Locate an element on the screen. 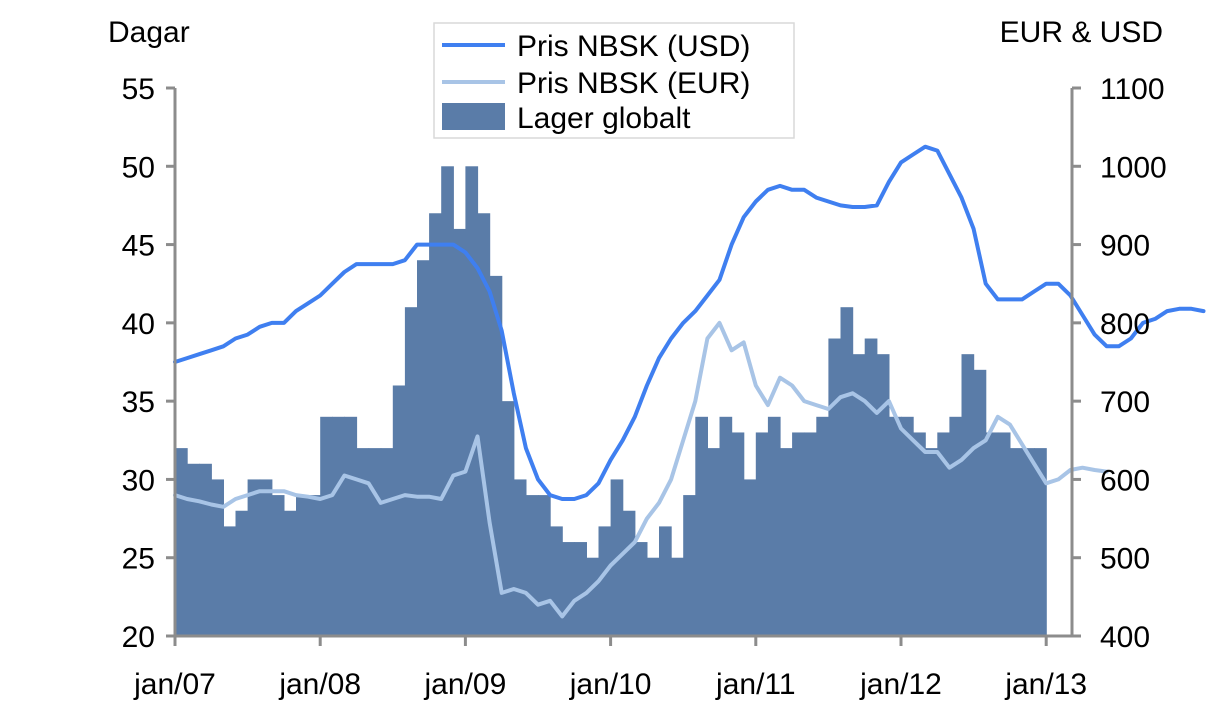  right-tick-label: 1000 is located at coordinates (1133, 167).